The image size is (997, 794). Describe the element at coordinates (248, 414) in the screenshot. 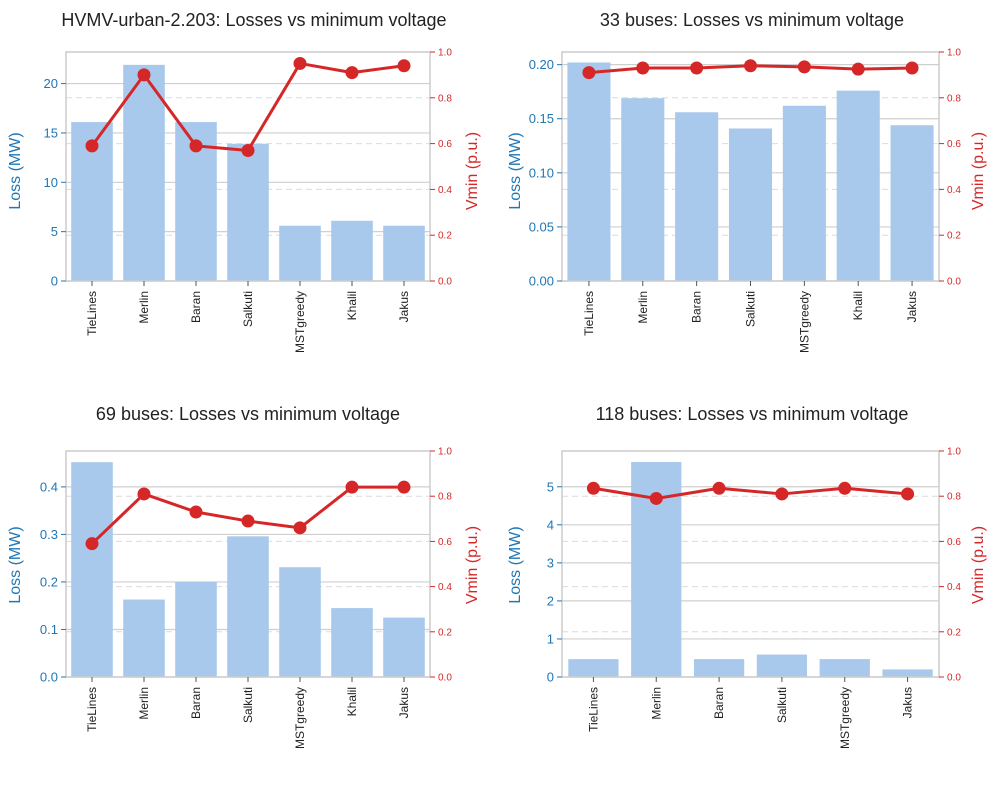

I see `chart-title: 69 buses: Losses vs minimum voltage` at that location.